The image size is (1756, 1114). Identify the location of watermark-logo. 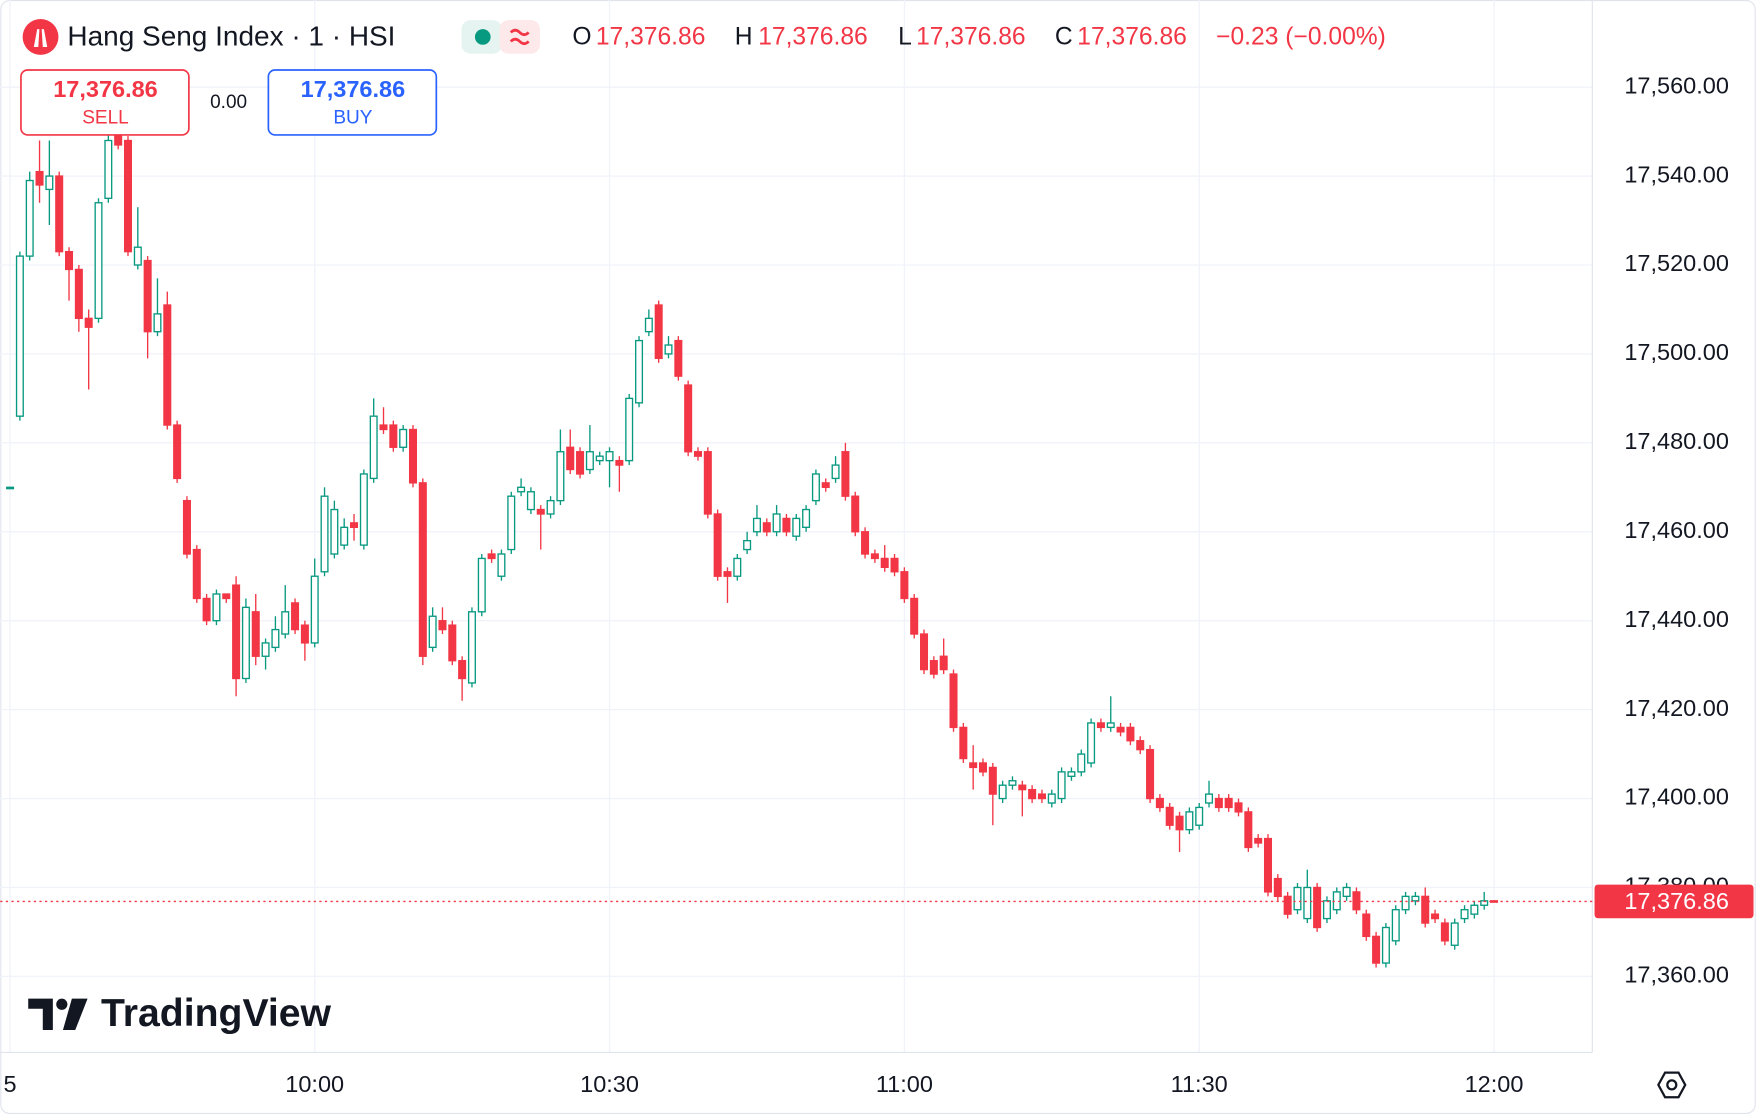
(40, 1014).